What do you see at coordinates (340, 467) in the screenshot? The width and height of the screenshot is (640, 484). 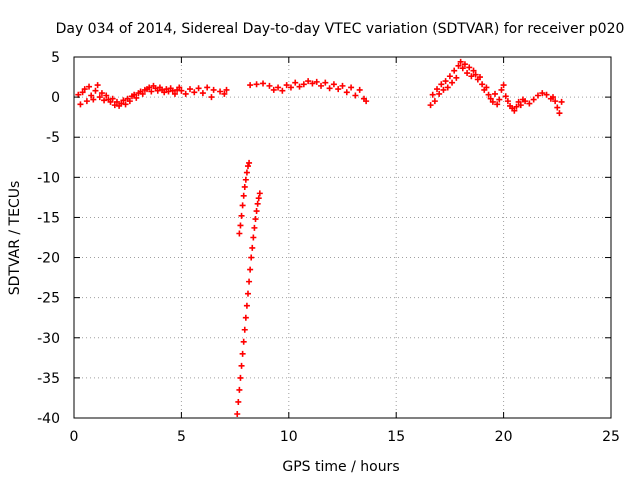 I see `x-axis-label: GPS time / hours` at bounding box center [340, 467].